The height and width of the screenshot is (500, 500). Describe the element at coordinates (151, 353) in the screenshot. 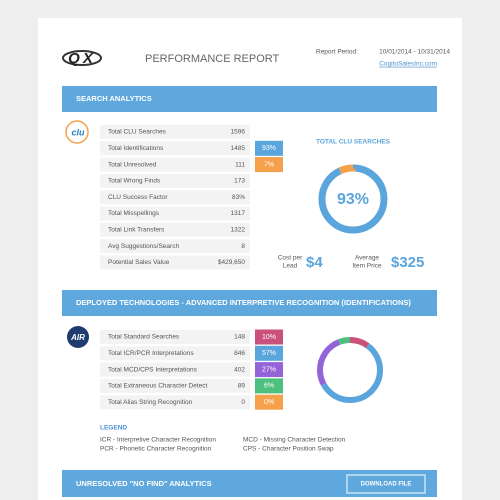

I see `row-label: Total ICR/PCR Interpretations` at that location.